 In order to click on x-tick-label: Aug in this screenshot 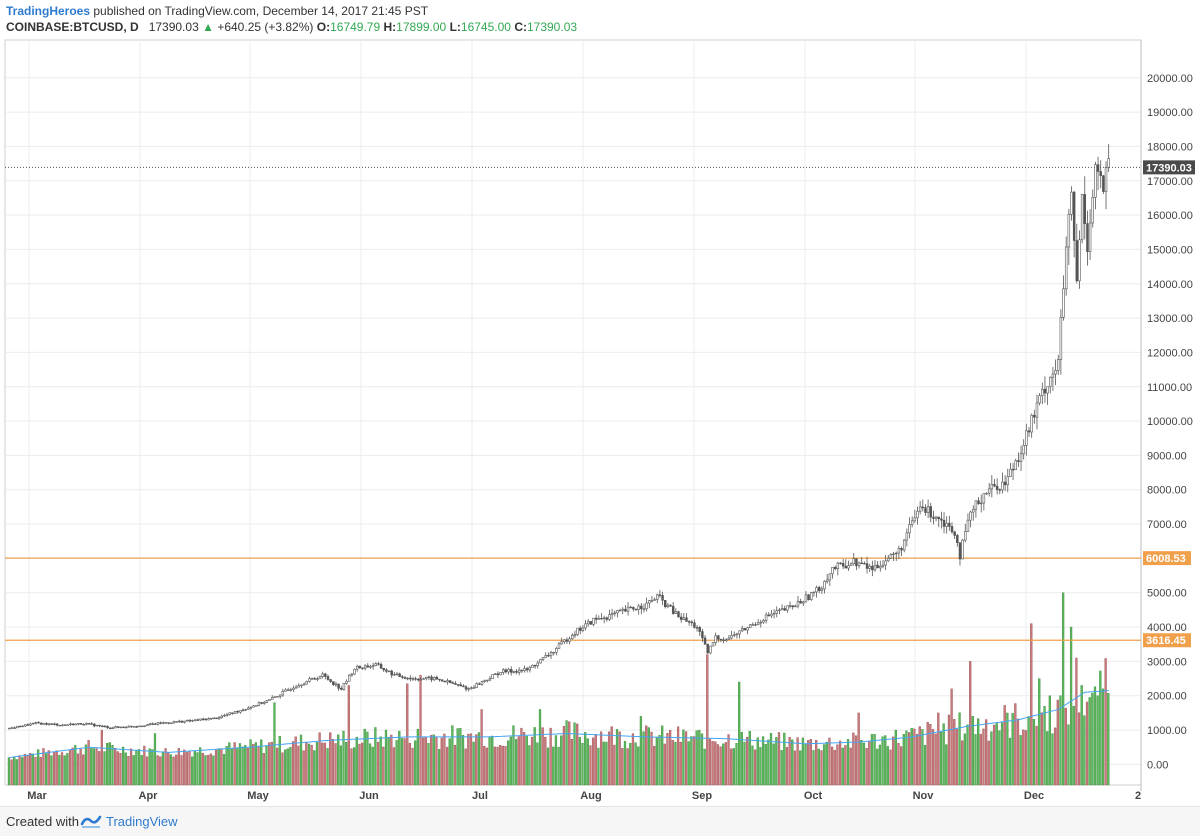, I will do `click(590, 796)`.